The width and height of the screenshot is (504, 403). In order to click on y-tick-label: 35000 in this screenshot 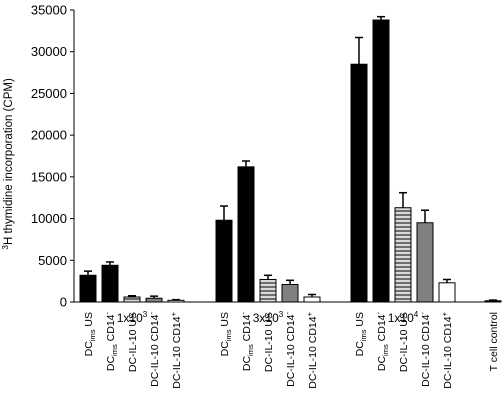, I will do `click(49, 10)`.